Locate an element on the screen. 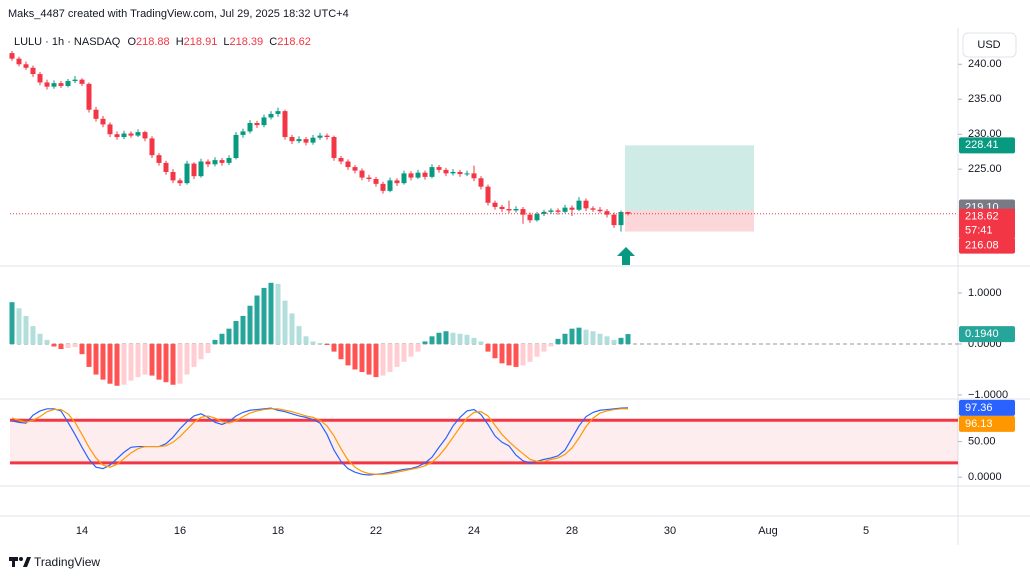 The image size is (1030, 580). last-value-tag-bg is located at coordinates (987, 334).